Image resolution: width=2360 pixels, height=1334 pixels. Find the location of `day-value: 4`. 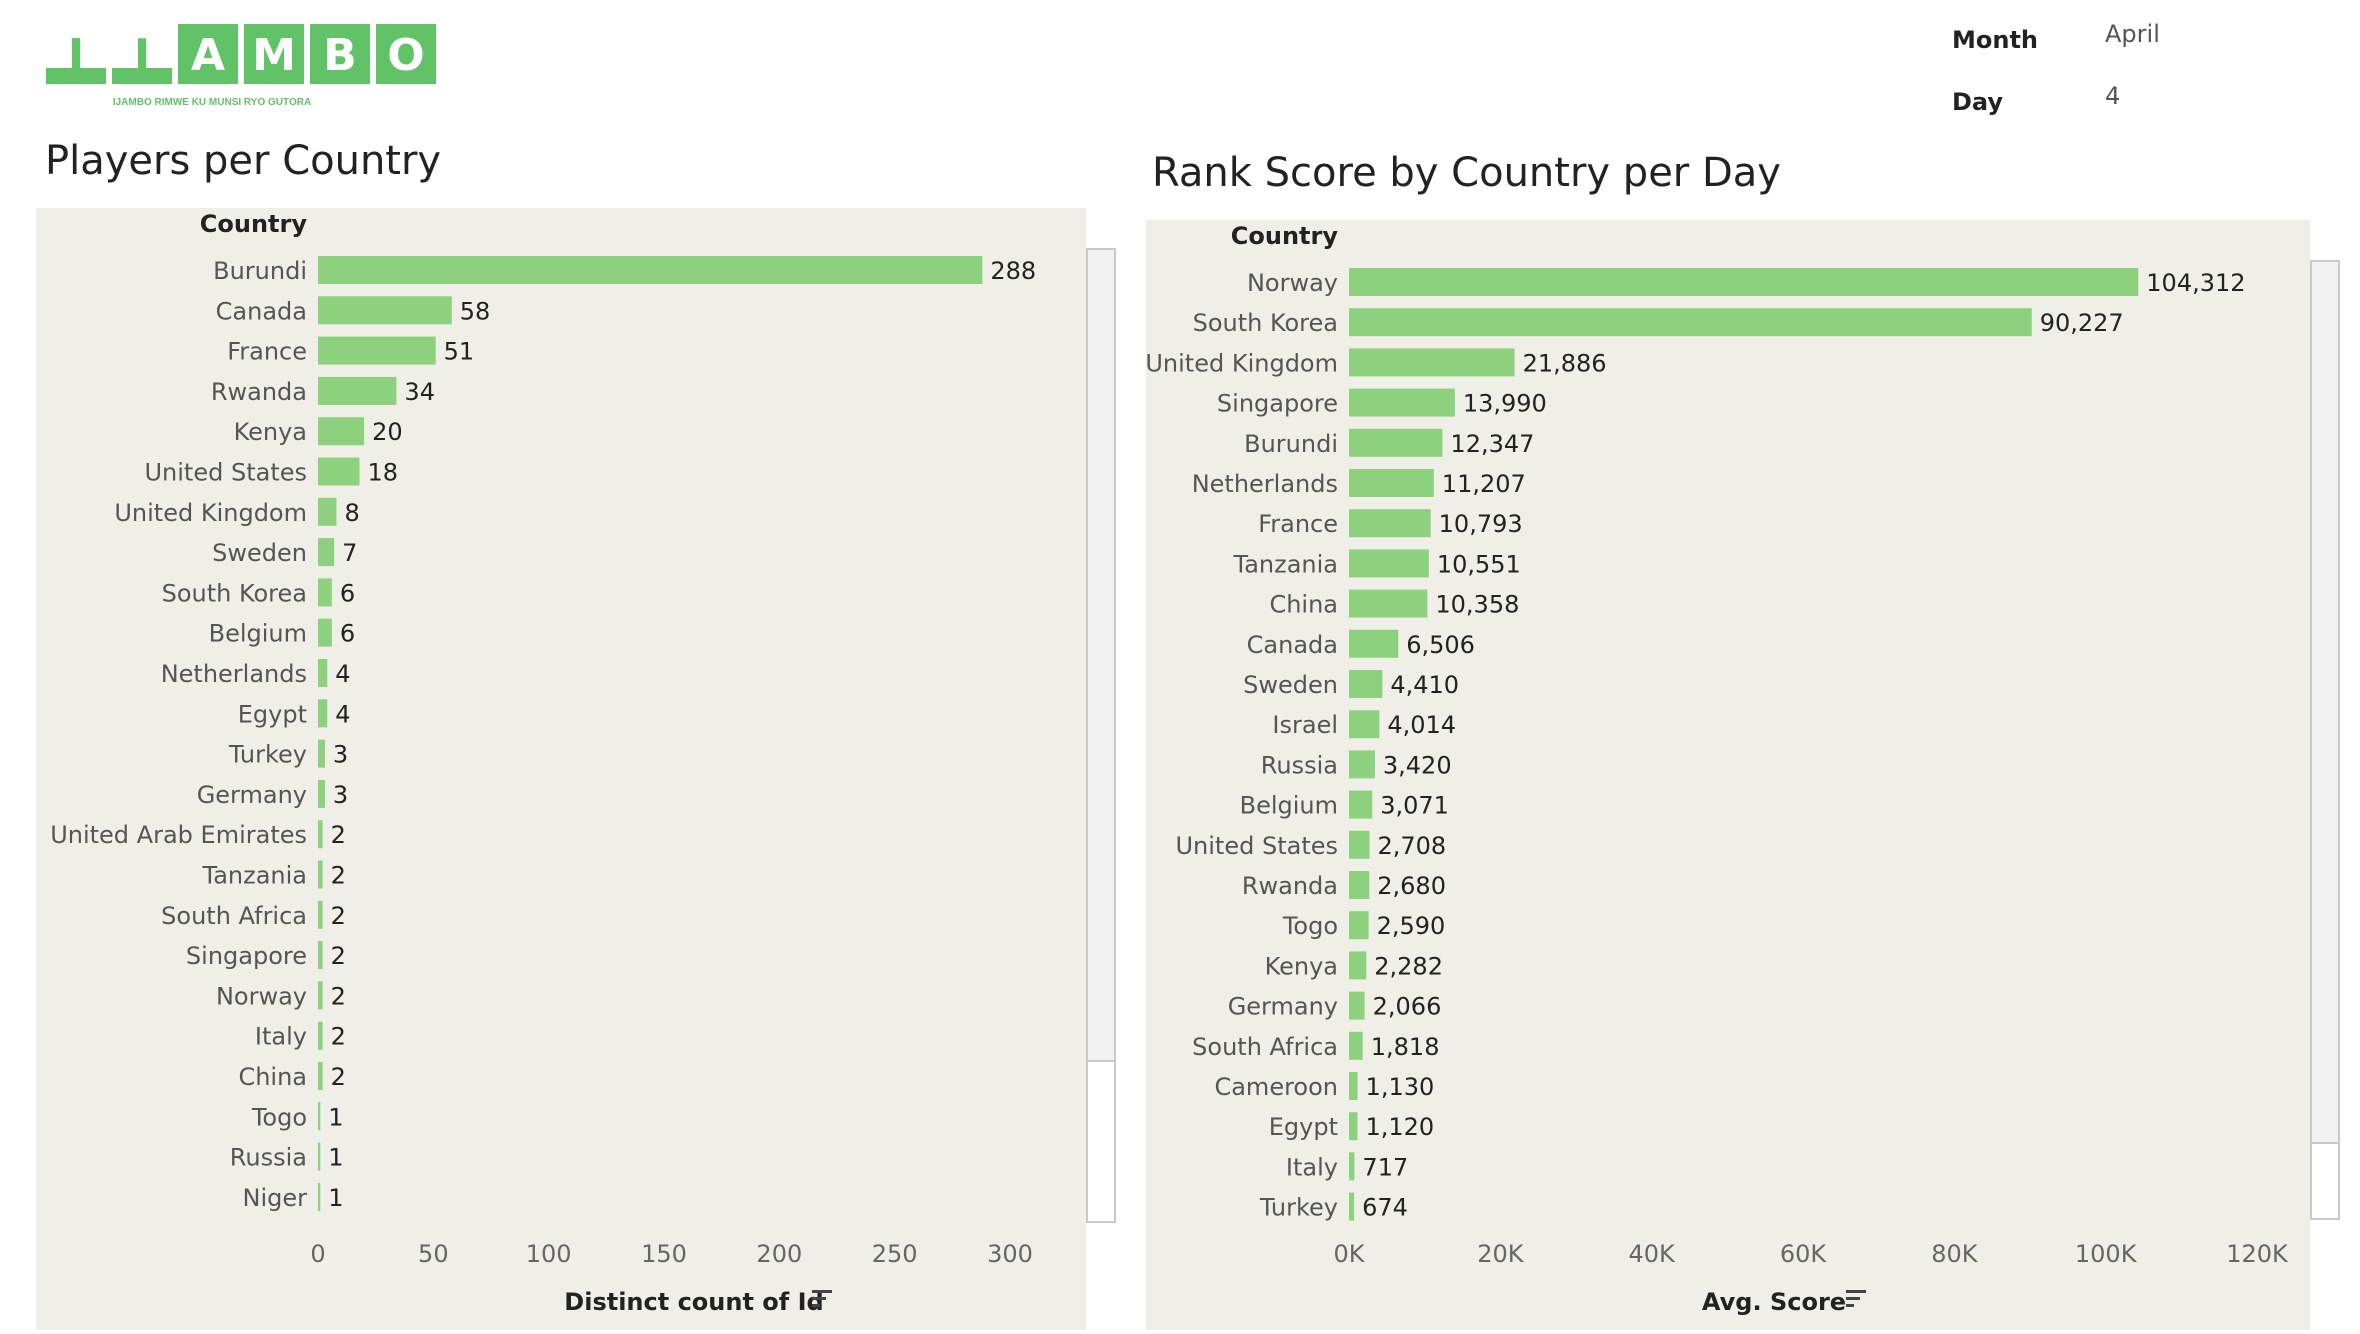

day-value: 4 is located at coordinates (2113, 96).